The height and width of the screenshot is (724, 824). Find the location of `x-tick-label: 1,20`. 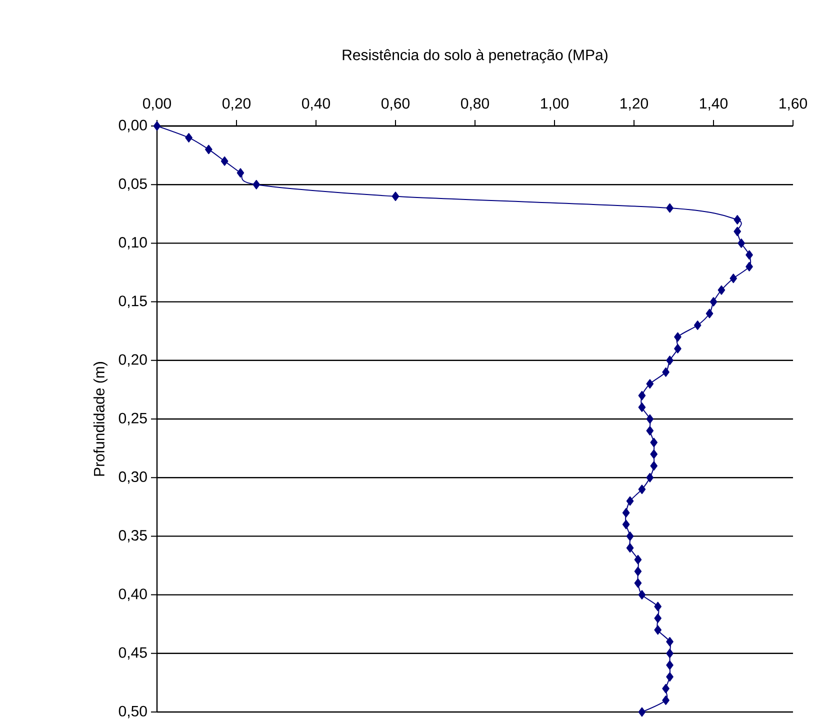

x-tick-label: 1,20 is located at coordinates (634, 104).